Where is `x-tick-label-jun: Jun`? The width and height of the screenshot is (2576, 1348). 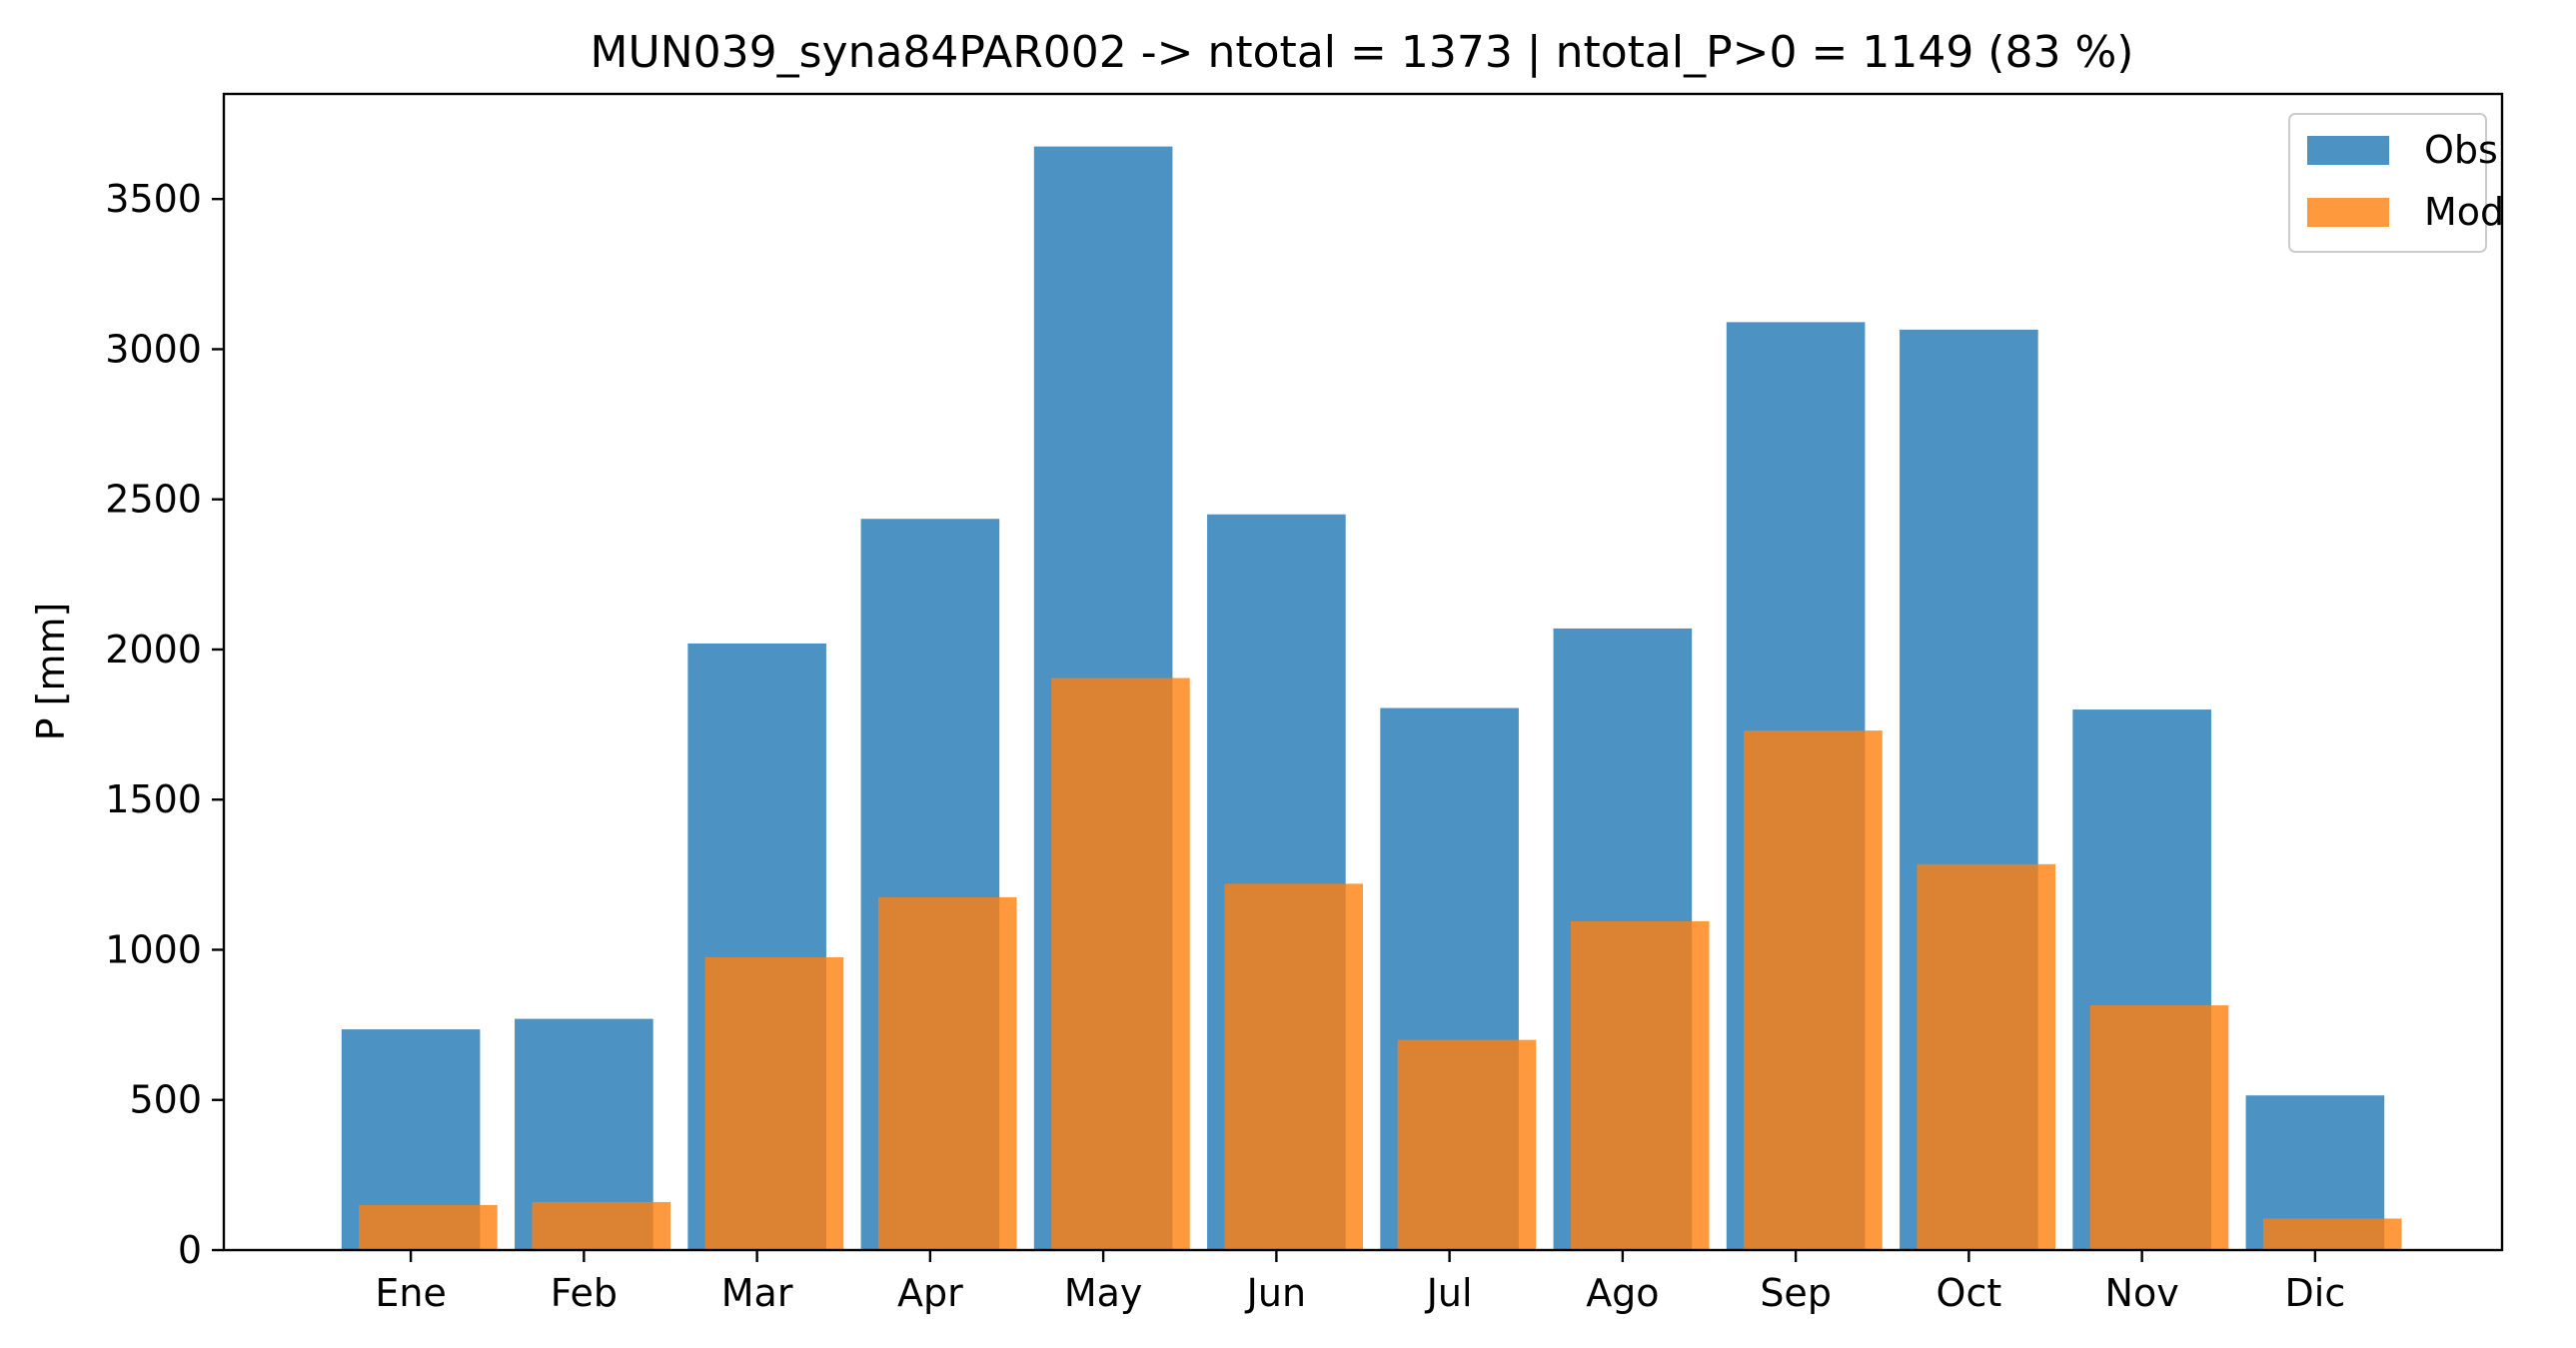 x-tick-label-jun: Jun is located at coordinates (1275, 1293).